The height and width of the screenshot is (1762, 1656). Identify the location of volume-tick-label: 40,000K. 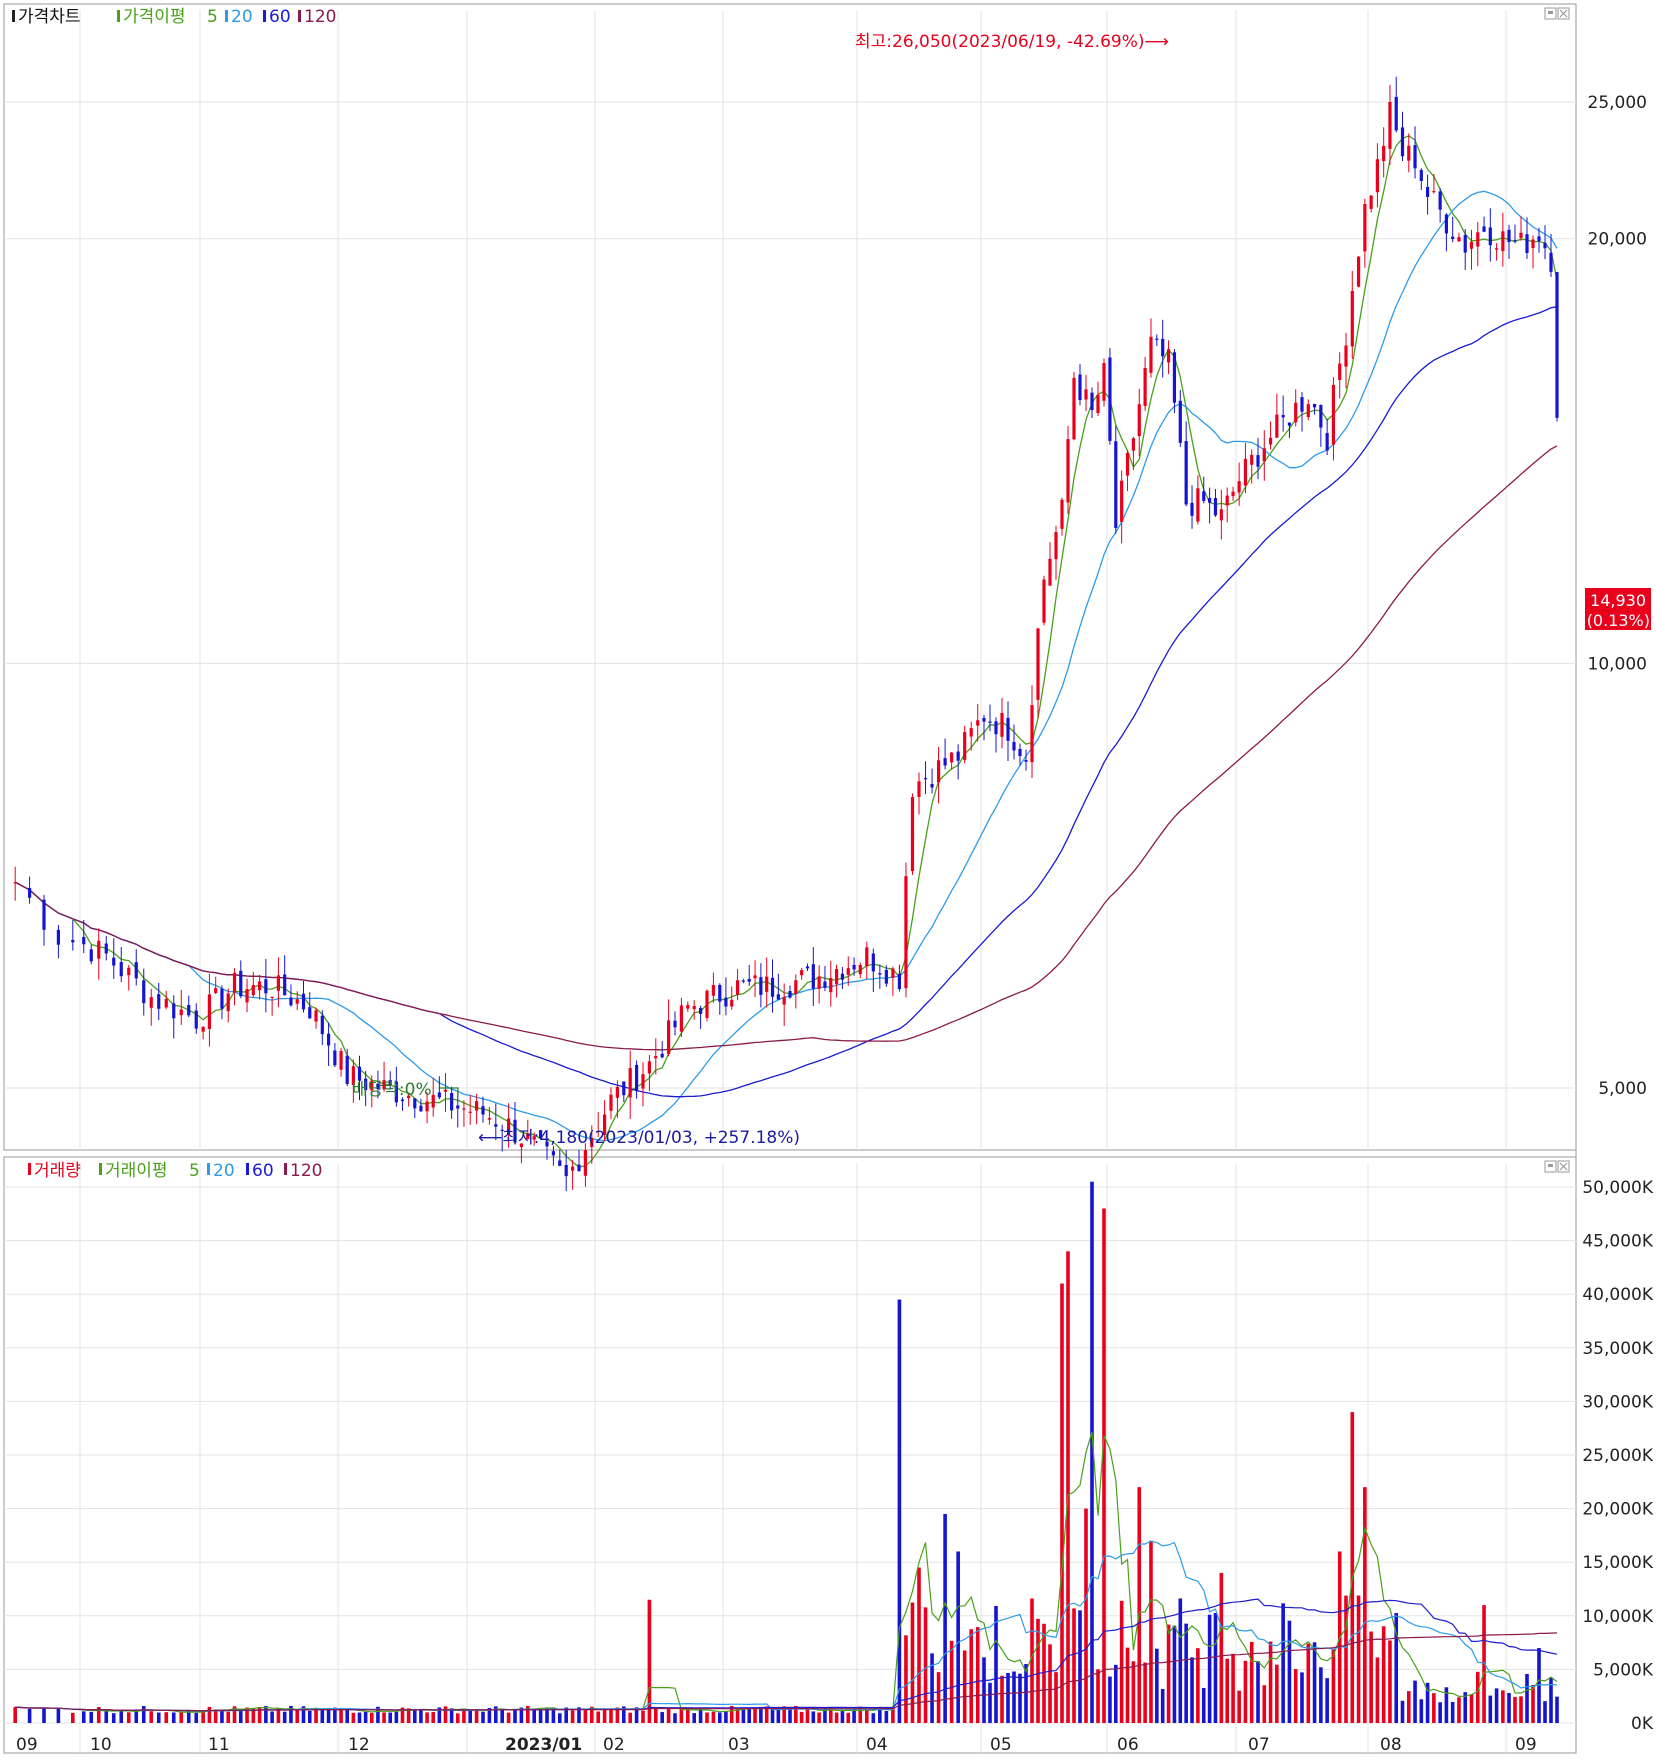
(1617, 1295).